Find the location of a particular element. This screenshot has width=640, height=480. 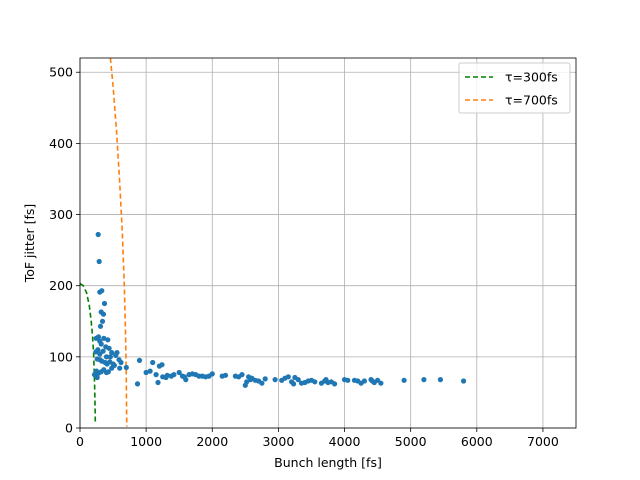

x-tick-label: 4000 is located at coordinates (345, 441).